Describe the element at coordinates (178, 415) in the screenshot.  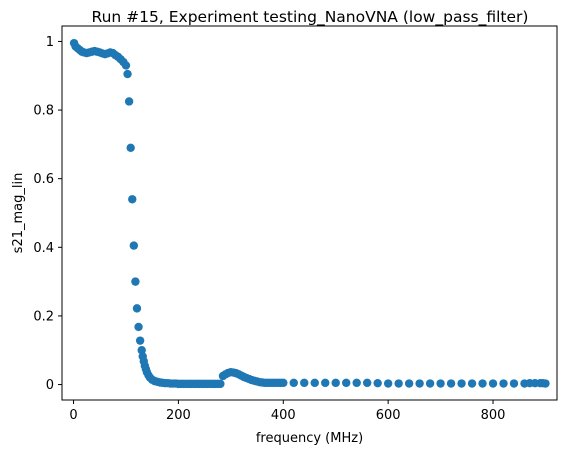
I see `x-tick-label: 200` at that location.